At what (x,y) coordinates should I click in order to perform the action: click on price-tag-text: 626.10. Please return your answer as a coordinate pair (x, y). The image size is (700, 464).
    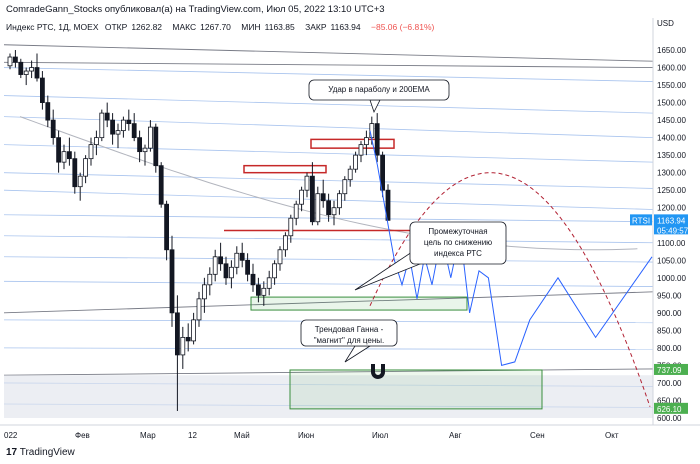
    Looking at the image, I should click on (669, 409).